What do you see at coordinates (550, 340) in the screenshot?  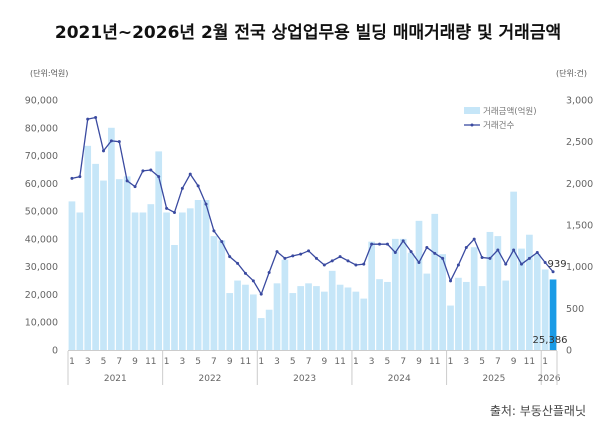 I see `last-bar-label: 25,386` at bounding box center [550, 340].